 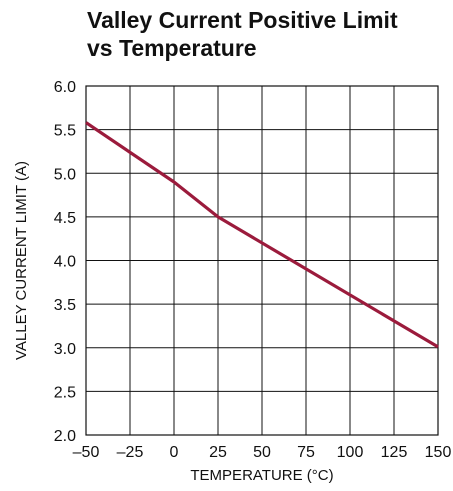 What do you see at coordinates (261, 475) in the screenshot?
I see `x-axis-label: TEMPERATURE (°C)` at bounding box center [261, 475].